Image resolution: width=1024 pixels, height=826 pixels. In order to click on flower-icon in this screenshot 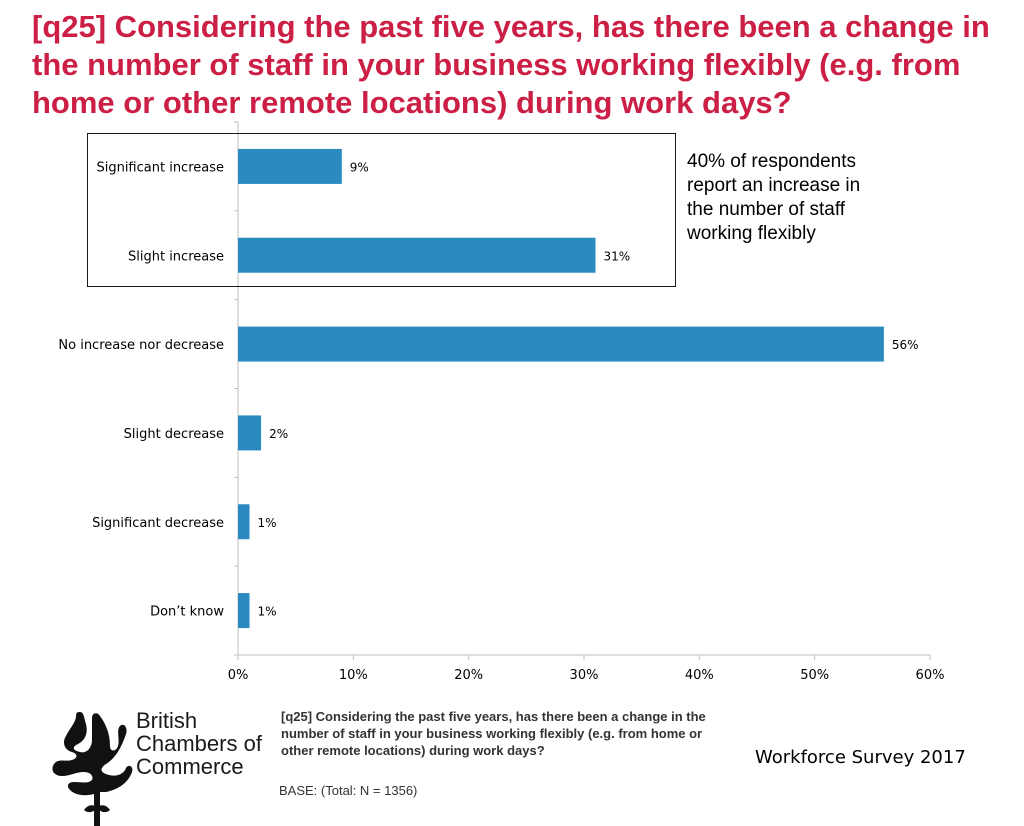, I will do `click(92, 769)`.